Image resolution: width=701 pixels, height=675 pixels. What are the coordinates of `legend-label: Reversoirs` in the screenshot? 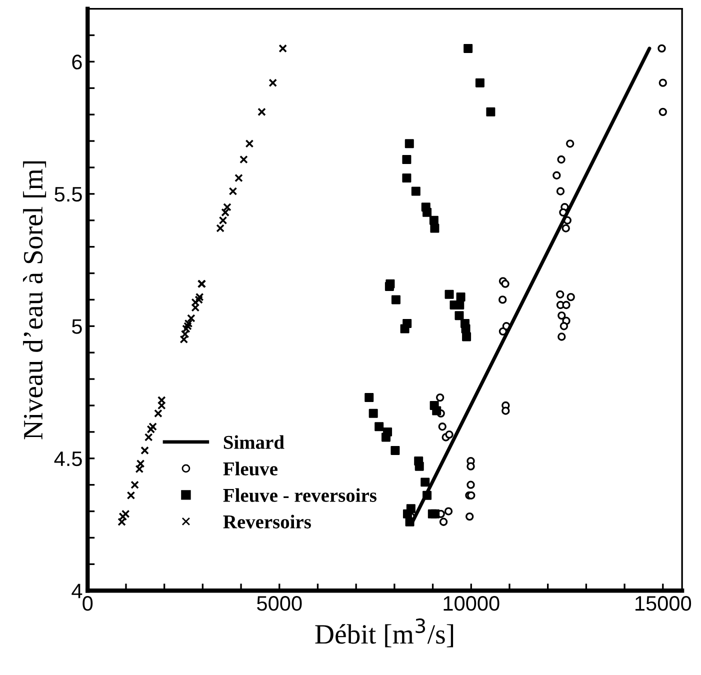 It's located at (267, 521).